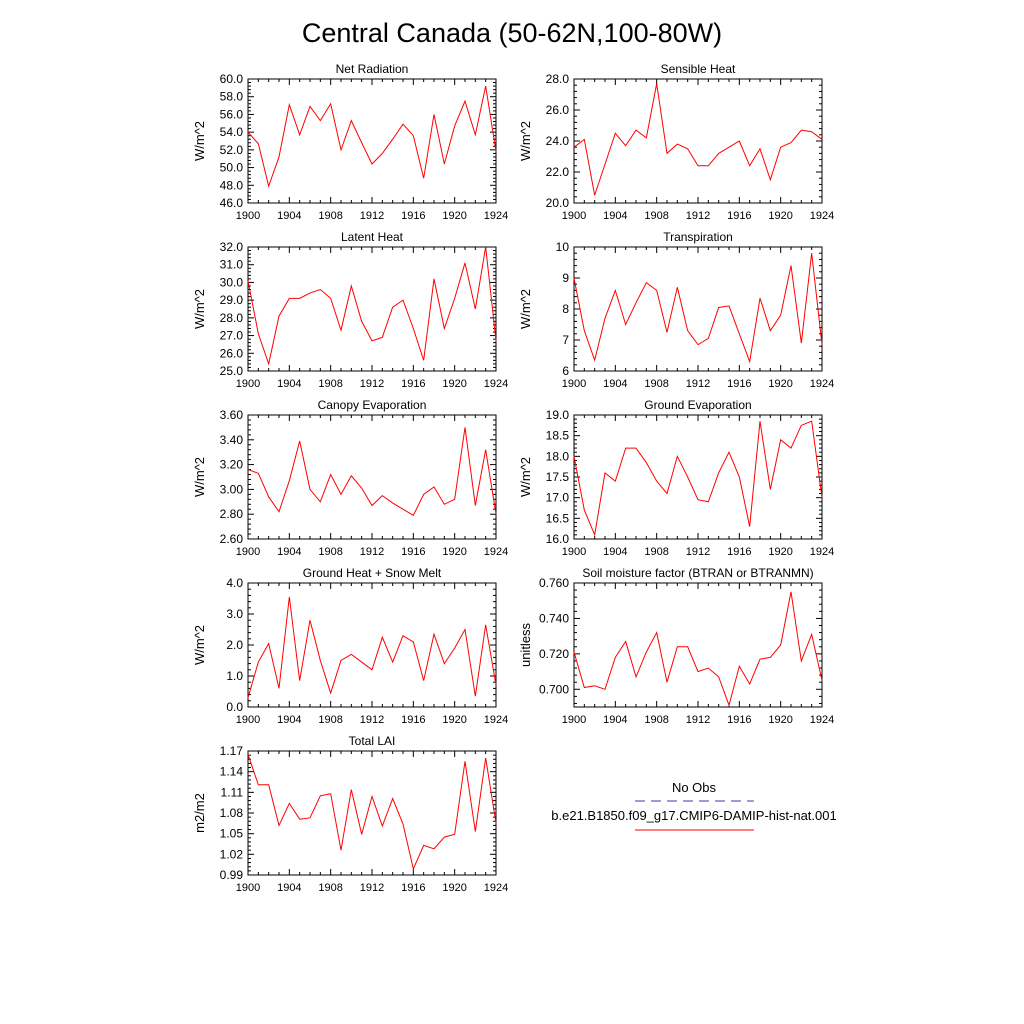  Describe the element at coordinates (565, 309) in the screenshot. I see `y-tick-label: 8` at that location.